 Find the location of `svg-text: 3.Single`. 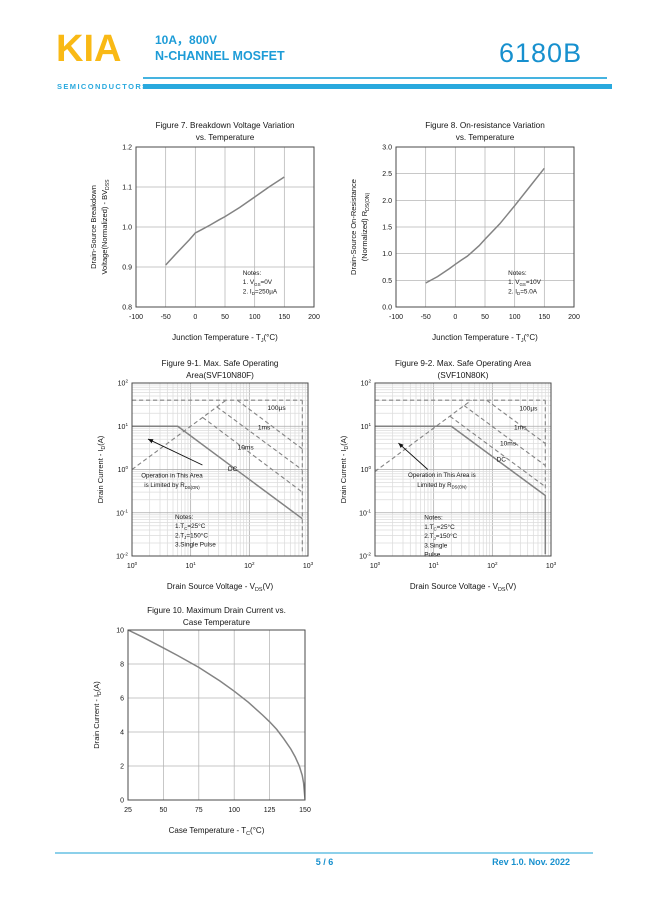

svg-text: 3.Single is located at coordinates (436, 545).